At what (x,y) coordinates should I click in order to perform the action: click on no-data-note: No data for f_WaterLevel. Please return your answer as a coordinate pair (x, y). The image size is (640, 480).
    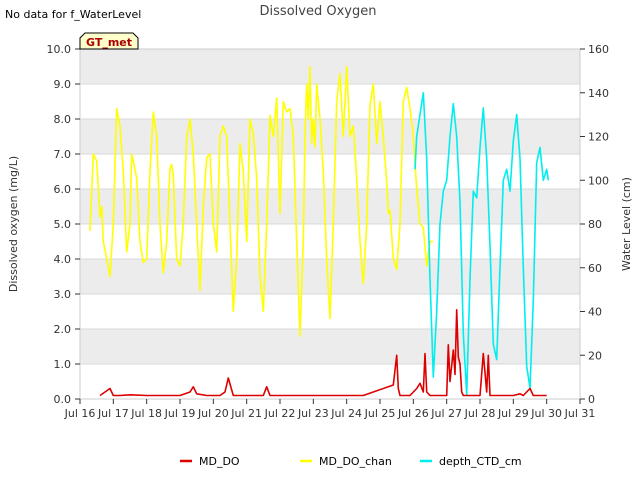
    Looking at the image, I should click on (73, 14).